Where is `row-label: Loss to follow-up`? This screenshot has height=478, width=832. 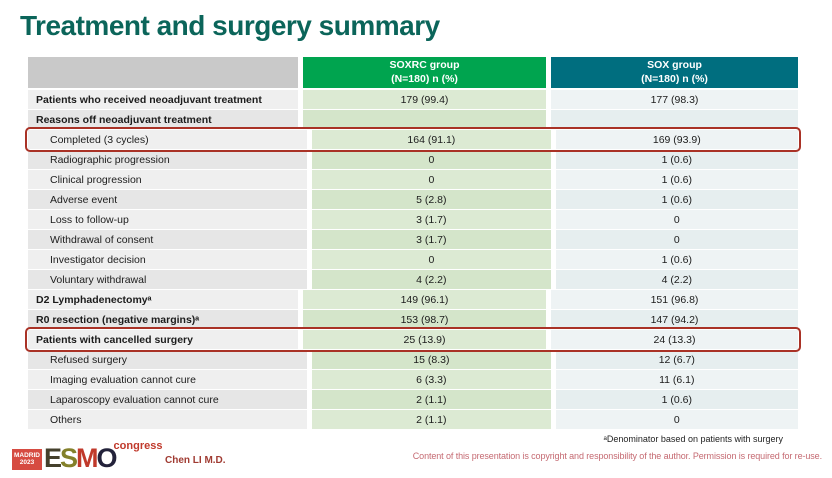
row-label: Loss to follow-up is located at coordinates (168, 219).